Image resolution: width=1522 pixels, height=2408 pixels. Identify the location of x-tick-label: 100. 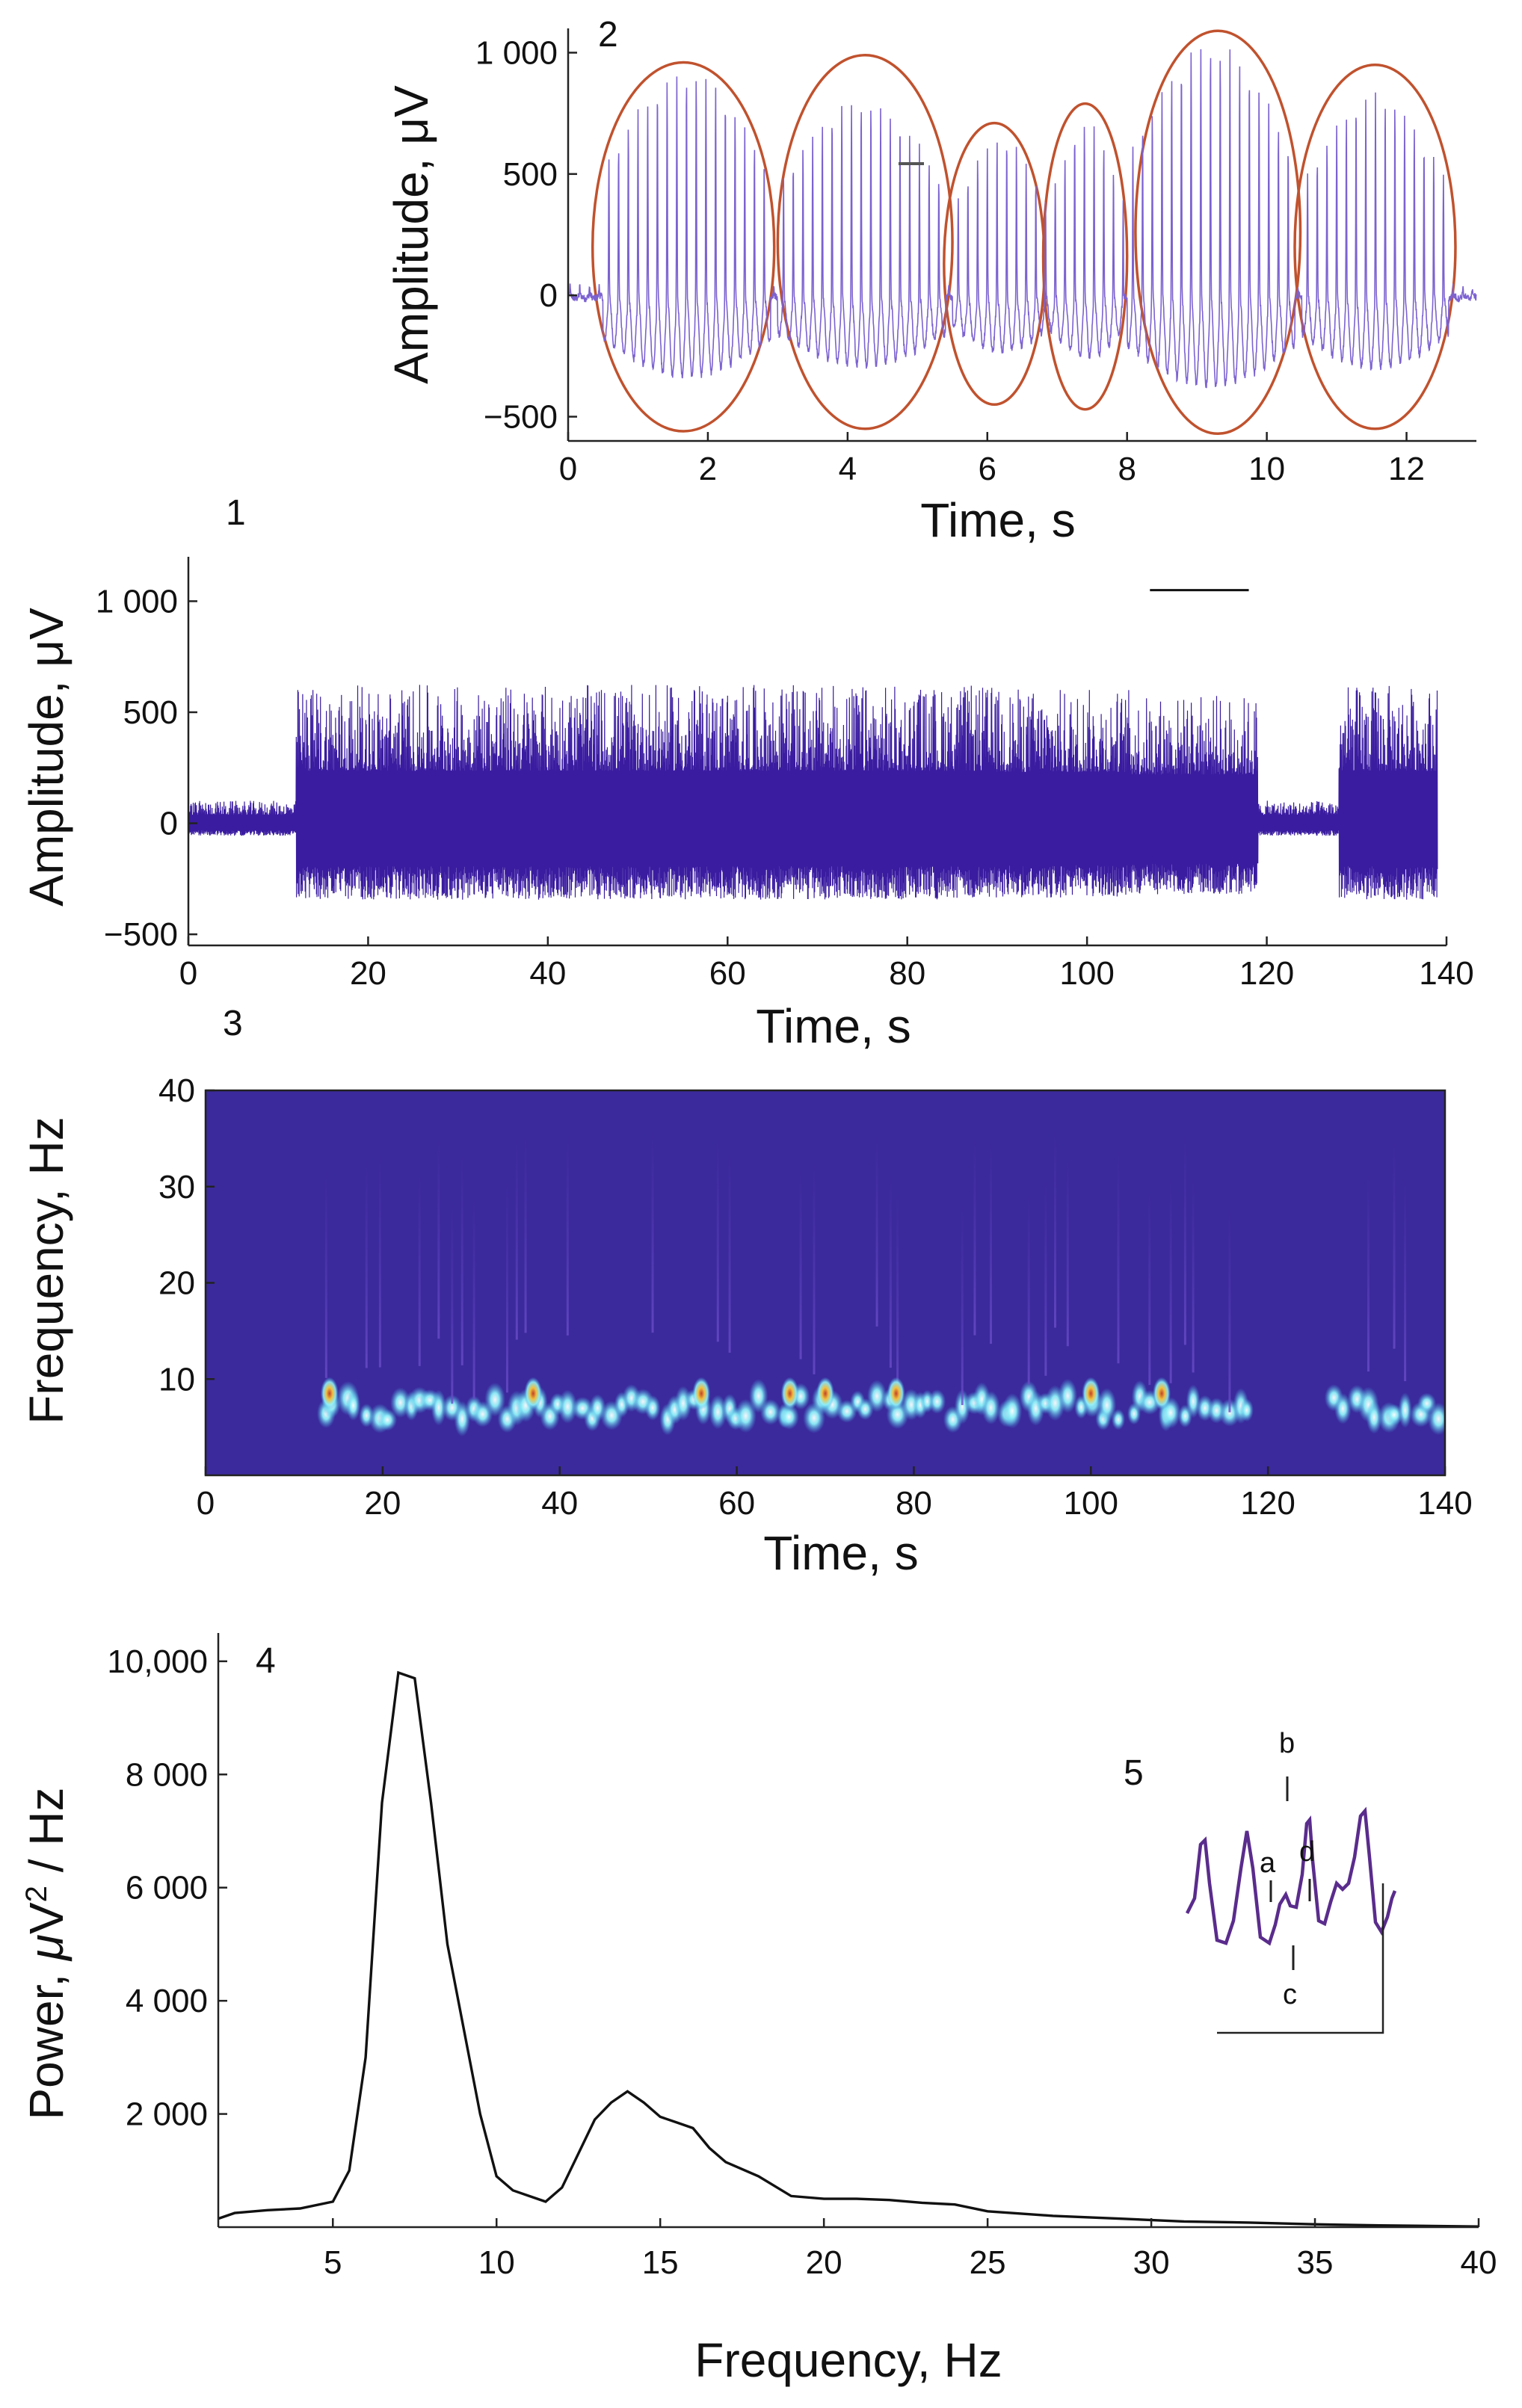
(1086, 973).